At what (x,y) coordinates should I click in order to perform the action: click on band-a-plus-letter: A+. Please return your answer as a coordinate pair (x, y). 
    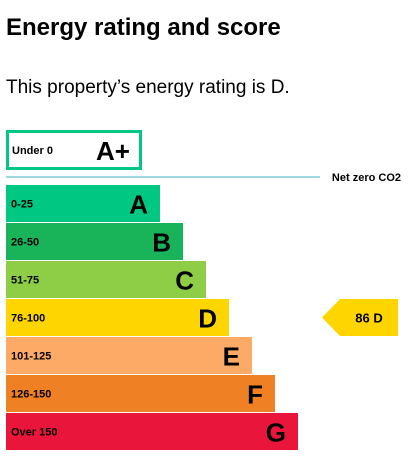
    Looking at the image, I should click on (113, 151).